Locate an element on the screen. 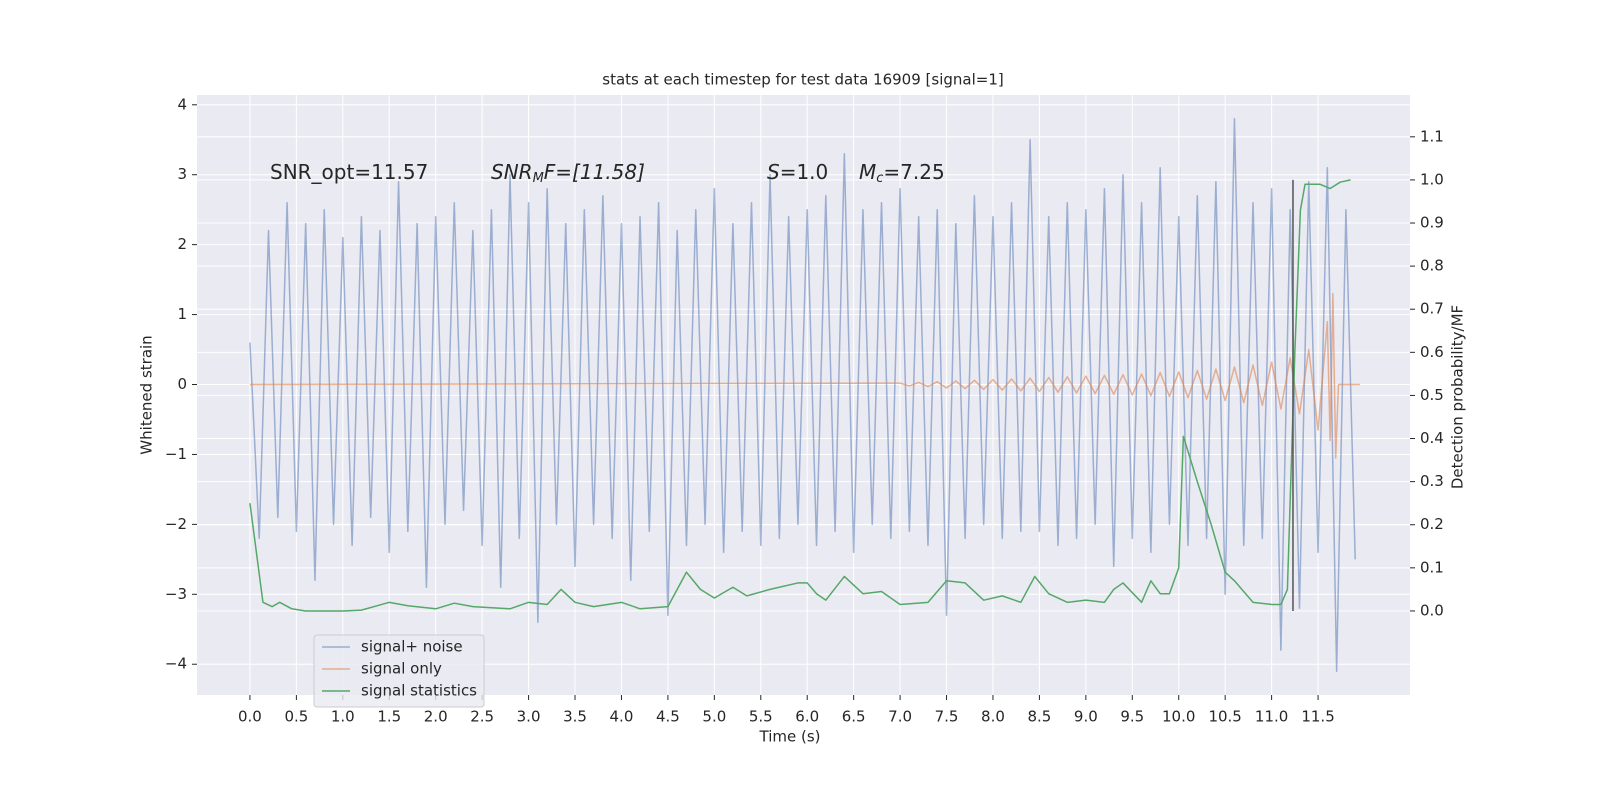  x-tick-label: 3.5 is located at coordinates (575, 717).